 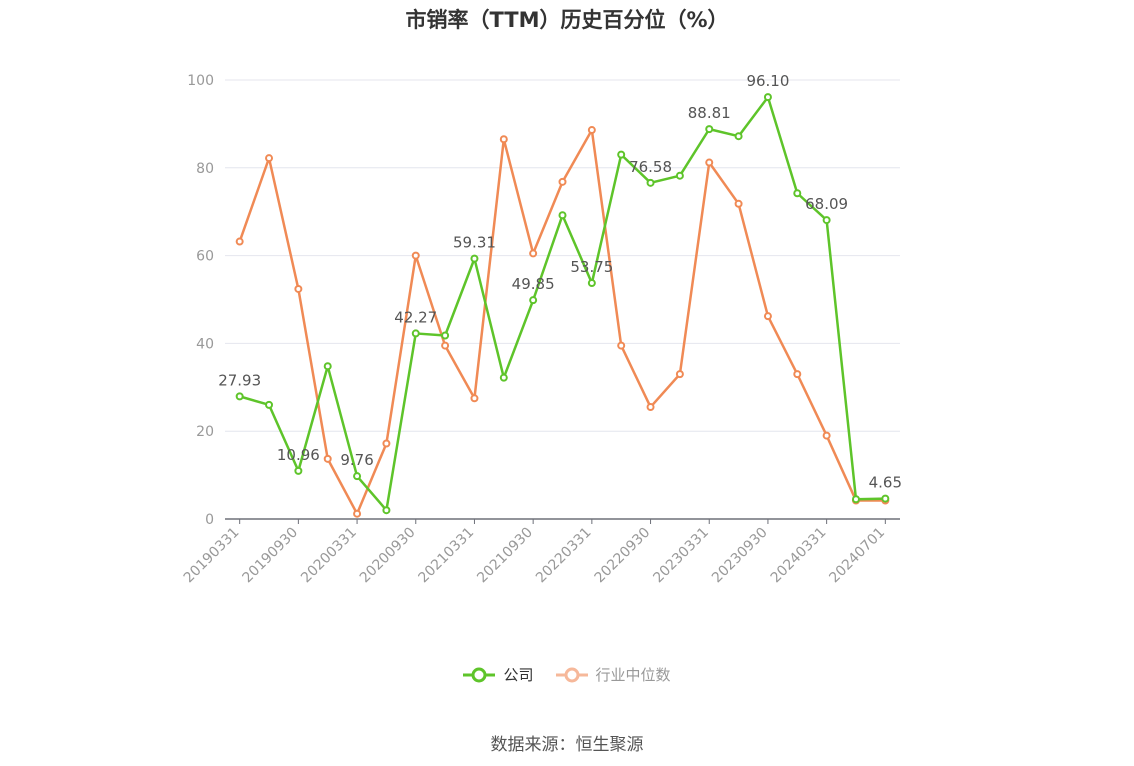 What do you see at coordinates (518, 675) in the screenshot?
I see `legend-label-company: 公司` at bounding box center [518, 675].